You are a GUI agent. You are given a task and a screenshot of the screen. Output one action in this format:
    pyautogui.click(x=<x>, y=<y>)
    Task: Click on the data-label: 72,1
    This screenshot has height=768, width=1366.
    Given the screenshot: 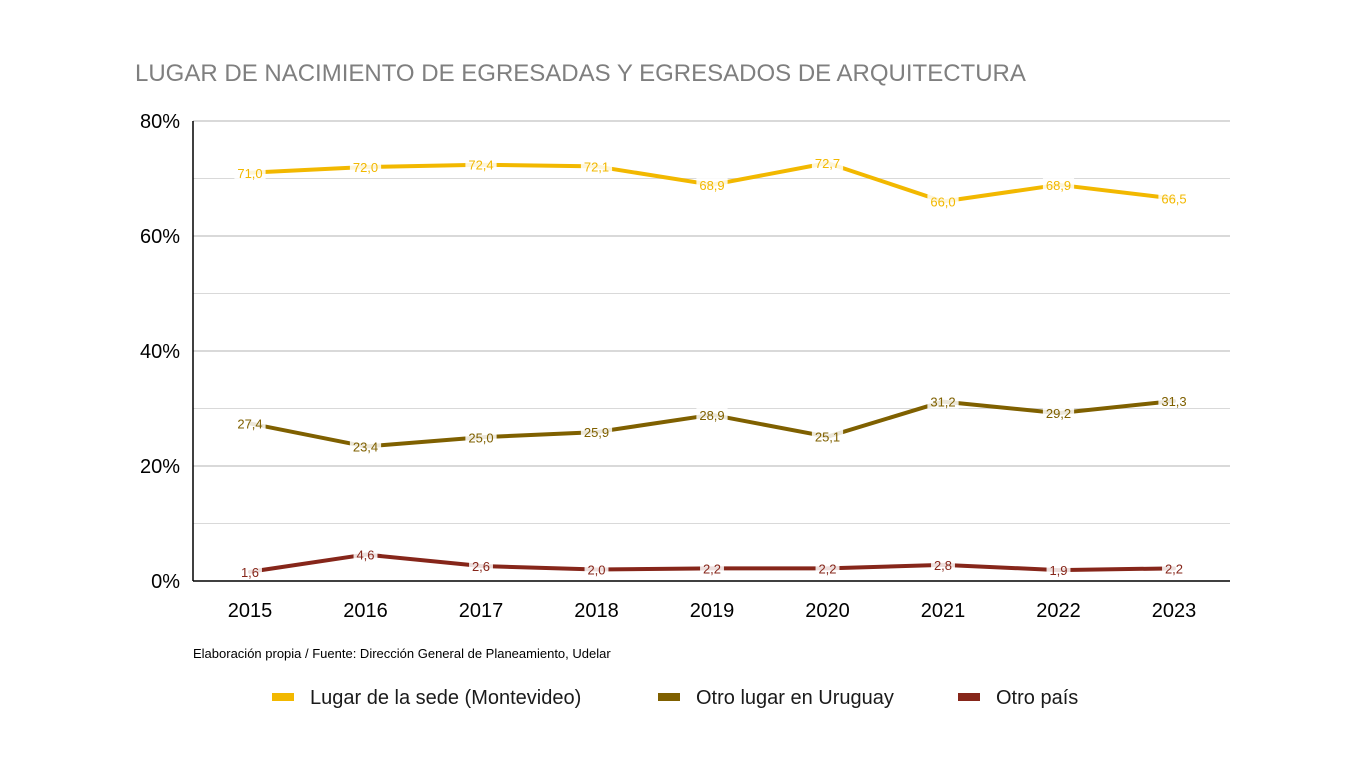 What is the action you would take?
    pyautogui.click(x=596, y=166)
    